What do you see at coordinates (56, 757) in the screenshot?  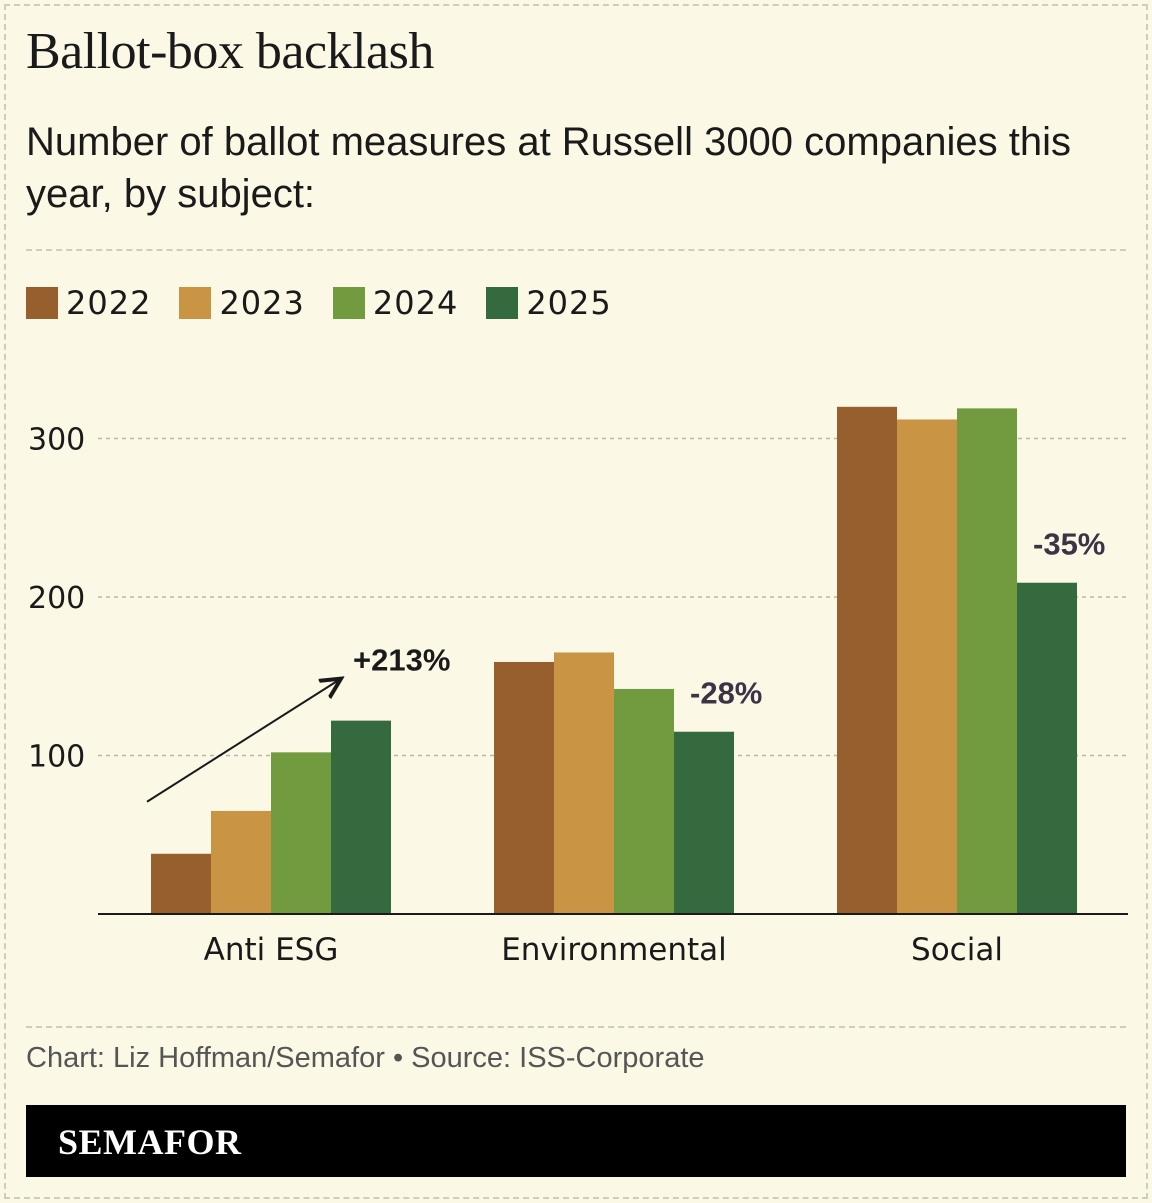 I see `y-tick-label-100: 100` at bounding box center [56, 757].